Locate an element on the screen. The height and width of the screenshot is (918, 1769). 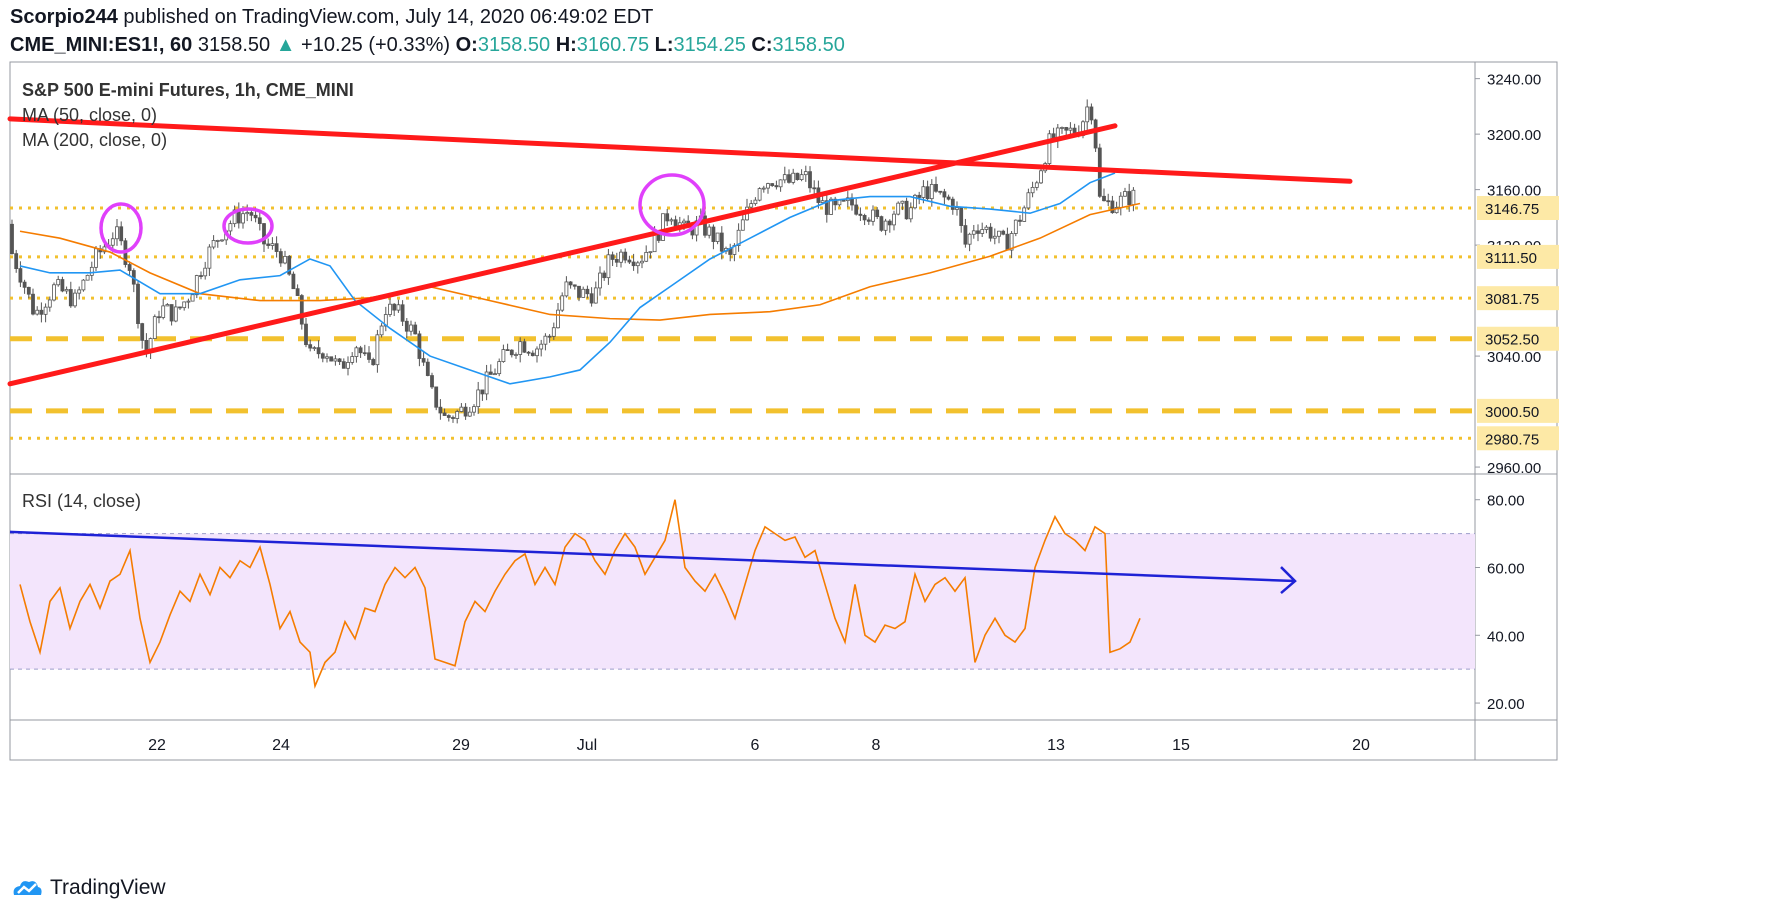
price-tag-label-2: 3081.75 is located at coordinates (1512, 299).